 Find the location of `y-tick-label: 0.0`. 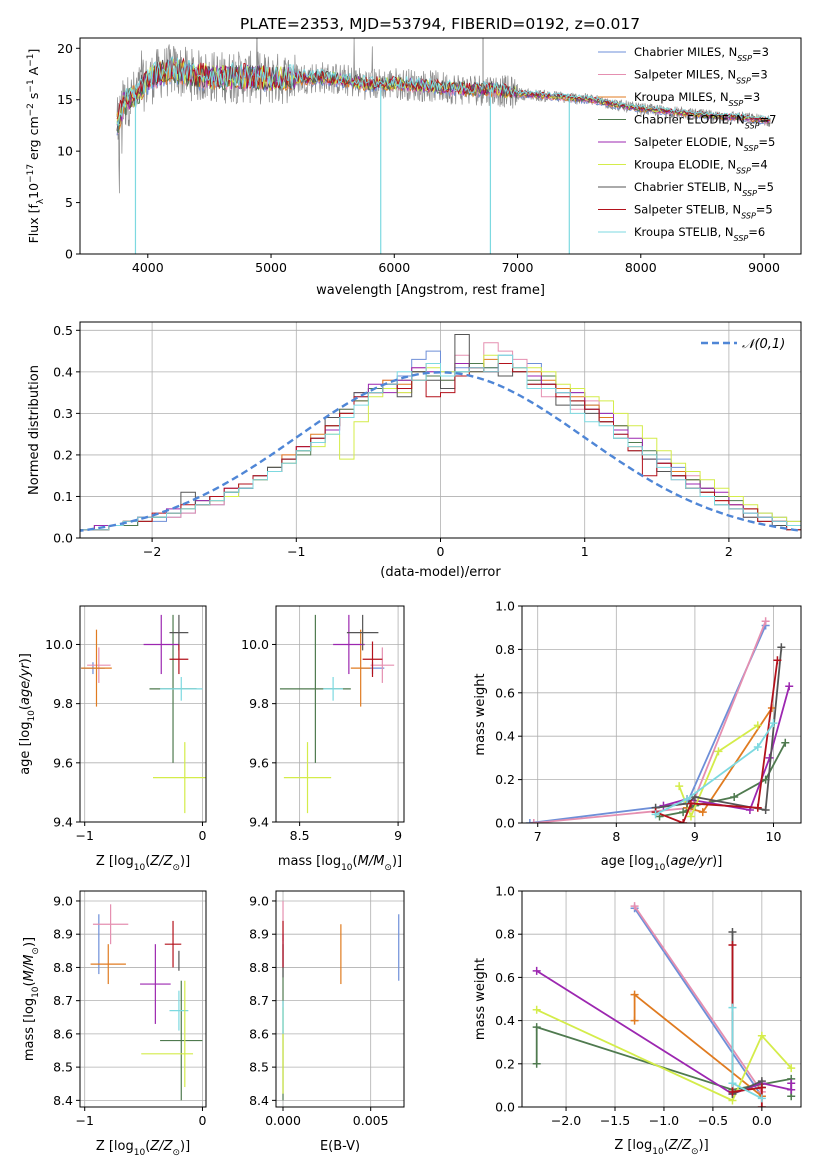

y-tick-label: 0.0 is located at coordinates (505, 823).